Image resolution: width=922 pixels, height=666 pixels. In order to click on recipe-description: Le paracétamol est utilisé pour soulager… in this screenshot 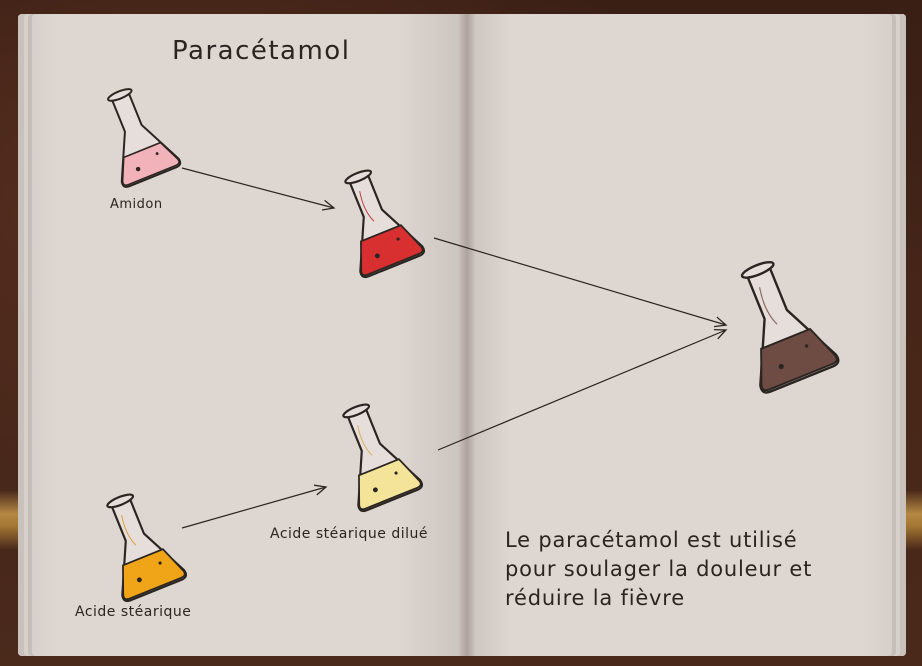, I will do `click(685, 569)`.